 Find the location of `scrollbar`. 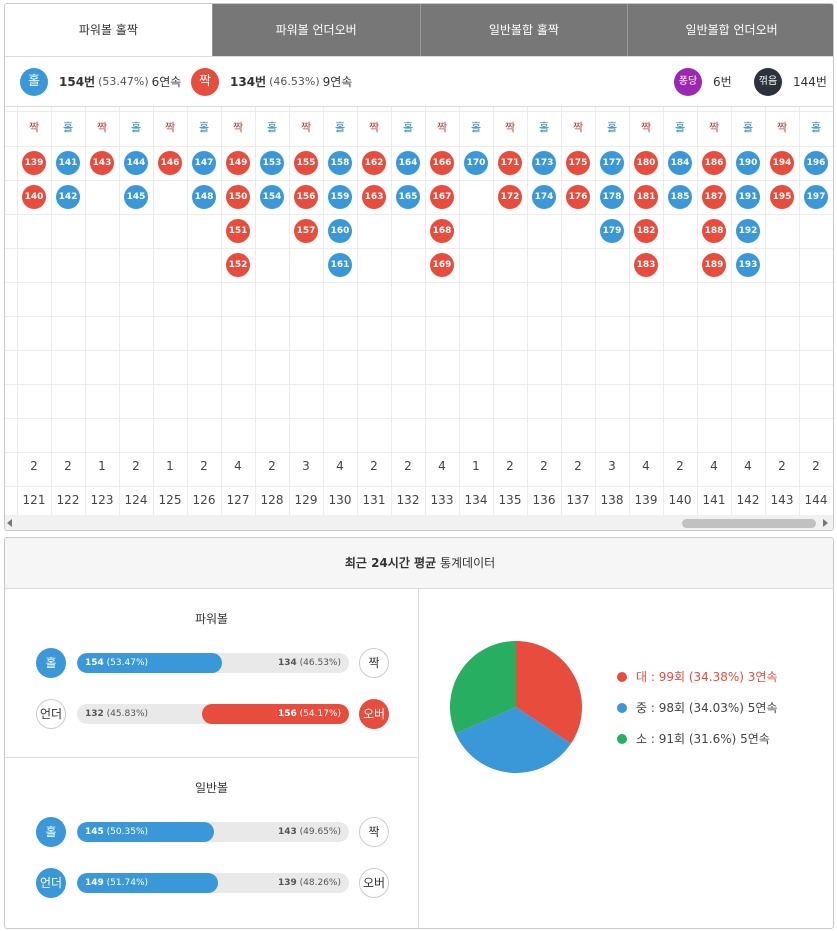

scrollbar is located at coordinates (419, 522).